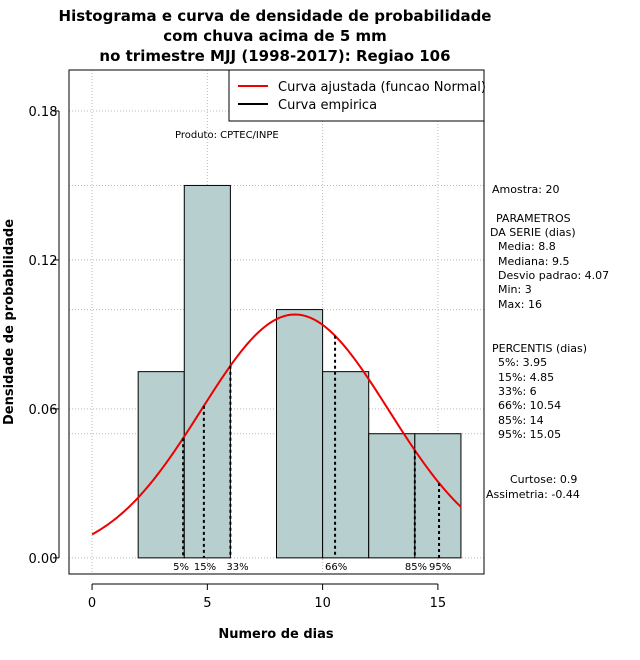 Image resolution: width=640 pixels, height=660 pixels. I want to click on y-tick-label-0: 0.00, so click(43, 559).